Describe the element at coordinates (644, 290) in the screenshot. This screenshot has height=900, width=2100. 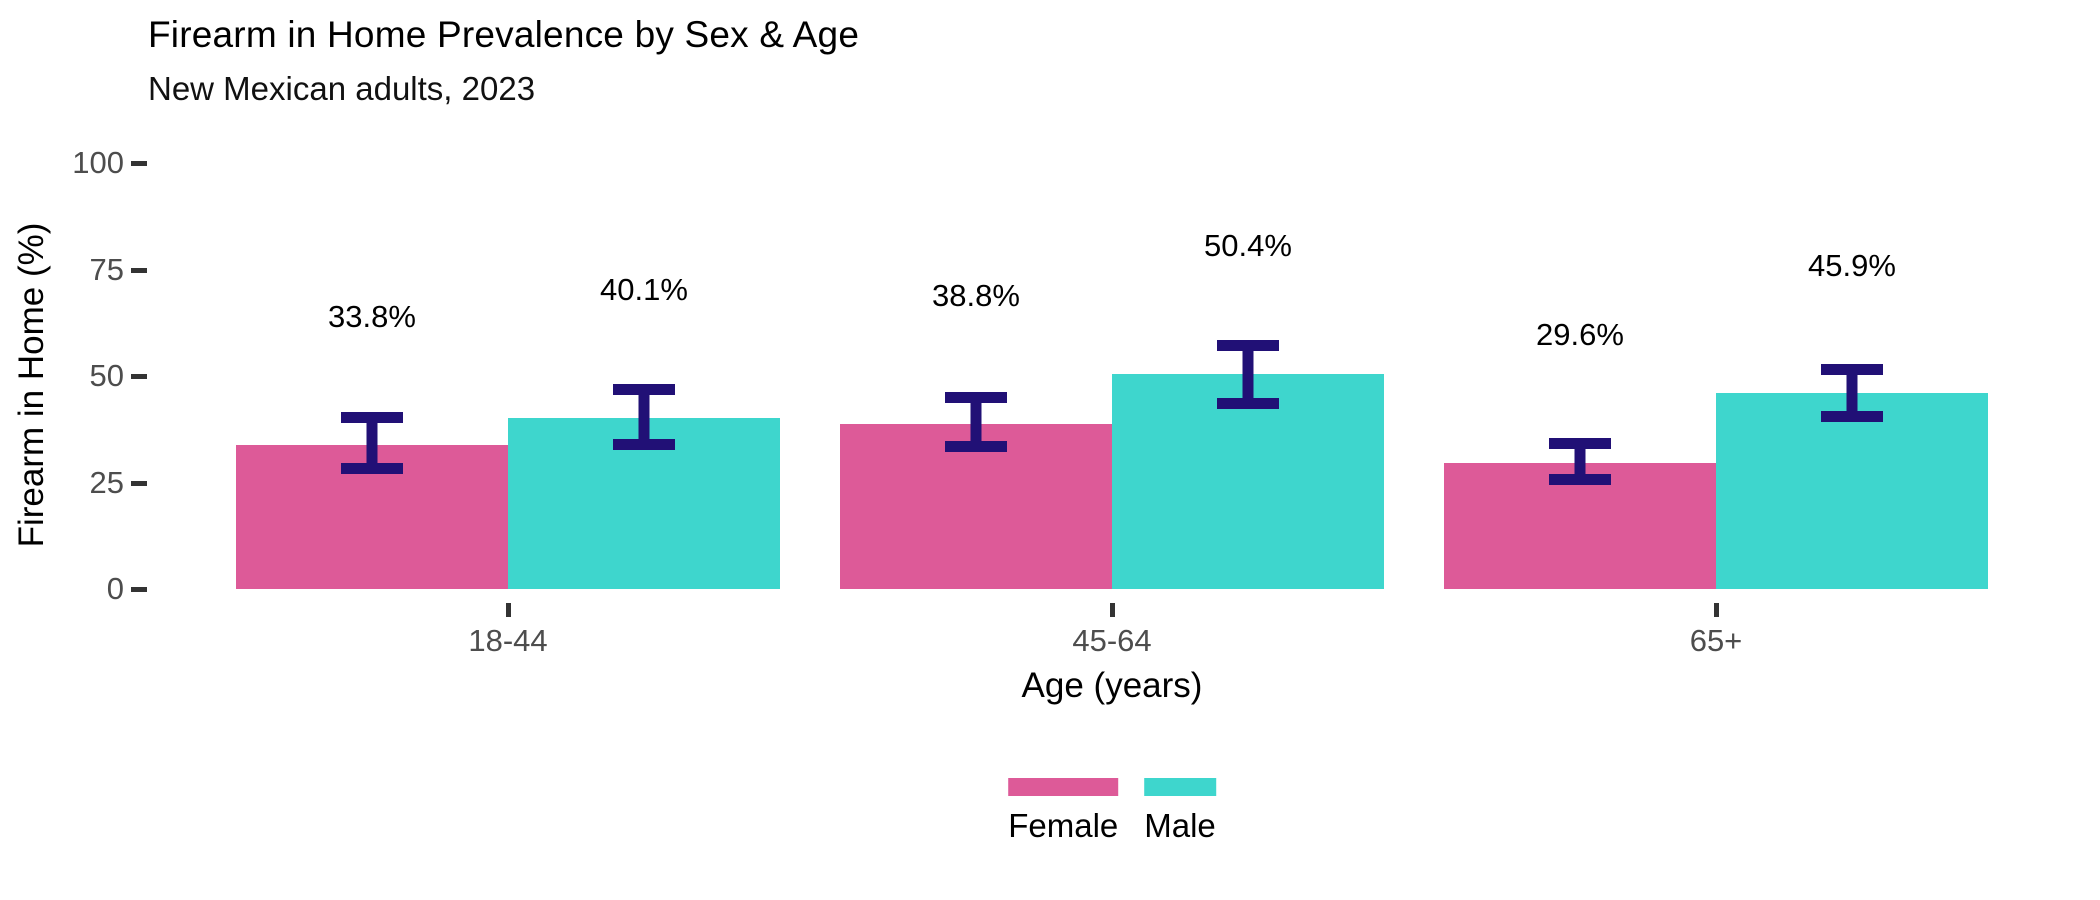
I see `value-label-male-18-44: 40.1%` at that location.